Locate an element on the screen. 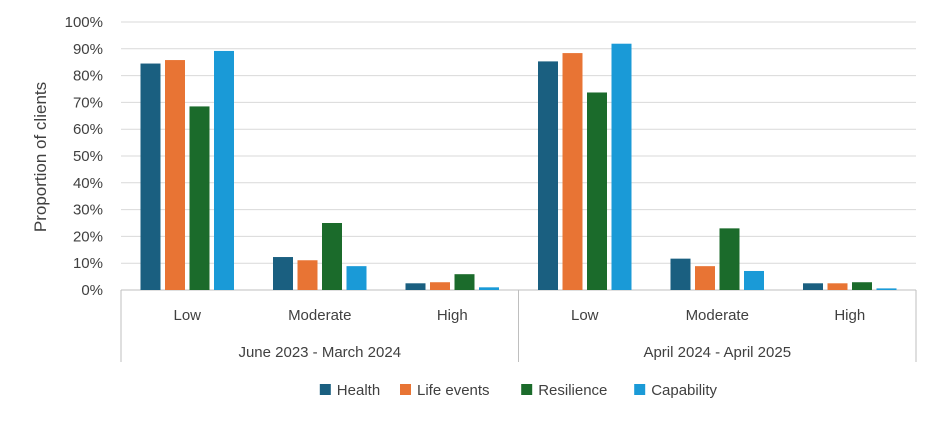 The image size is (940, 421). y-tick-label: 10% is located at coordinates (88, 263).